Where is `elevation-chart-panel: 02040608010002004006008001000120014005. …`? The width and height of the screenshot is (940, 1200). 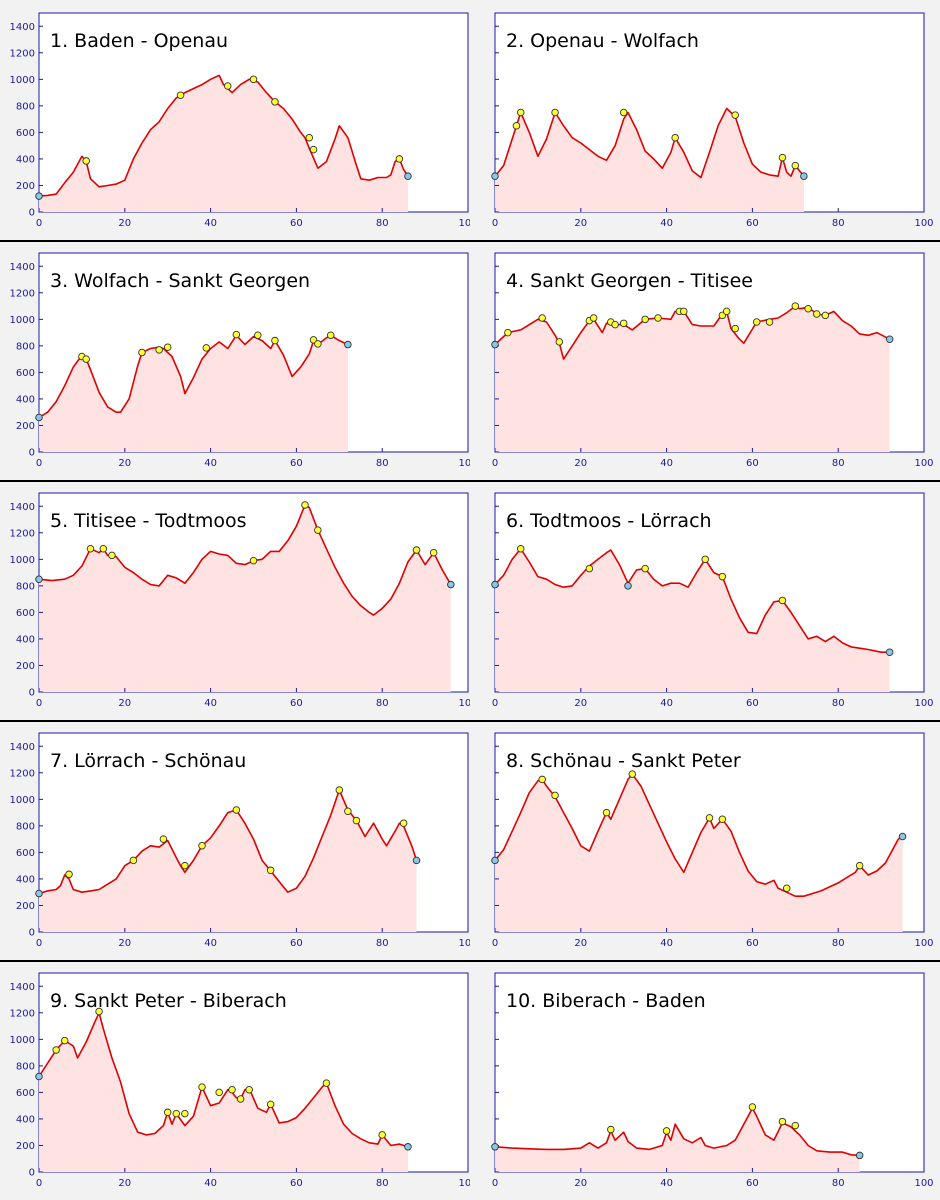
elevation-chart-panel: 02040608010002004006008001000120014005. … is located at coordinates (235, 600).